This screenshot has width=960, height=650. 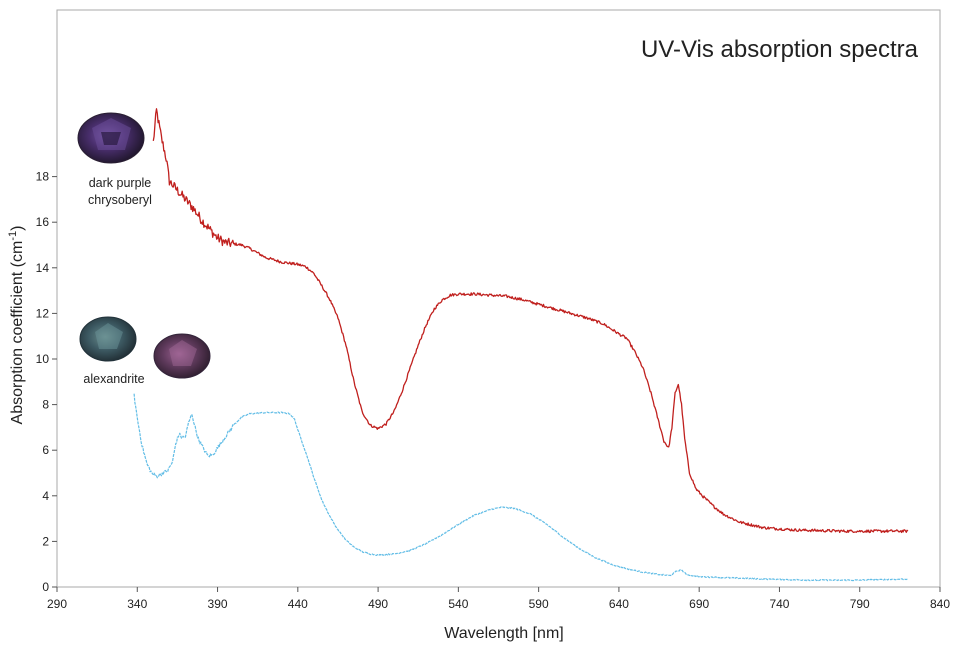 What do you see at coordinates (298, 604) in the screenshot?
I see `x-tick-label: 440` at bounding box center [298, 604].